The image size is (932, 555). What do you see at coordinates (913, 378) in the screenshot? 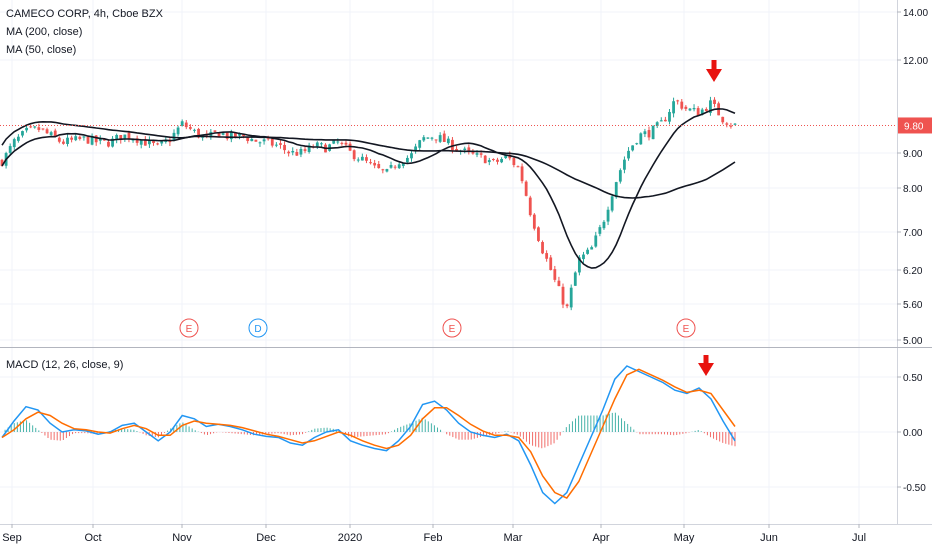
I see `macd-tick-label: 0.50` at bounding box center [913, 378].